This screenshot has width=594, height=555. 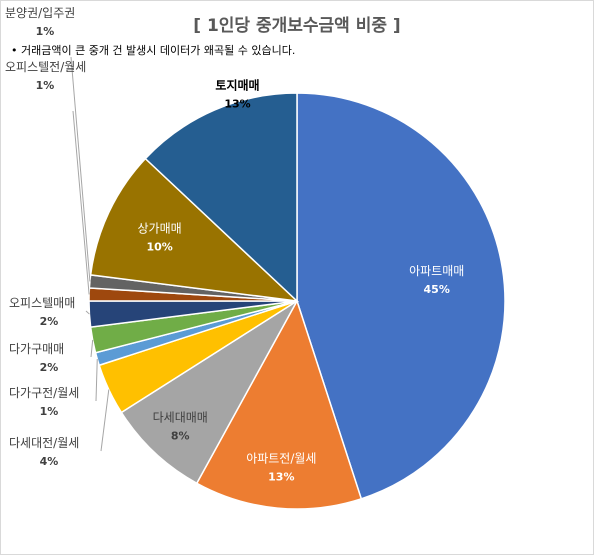 What do you see at coordinates (237, 85) in the screenshot?
I see `slice-name-label: 토지매매` at bounding box center [237, 85].